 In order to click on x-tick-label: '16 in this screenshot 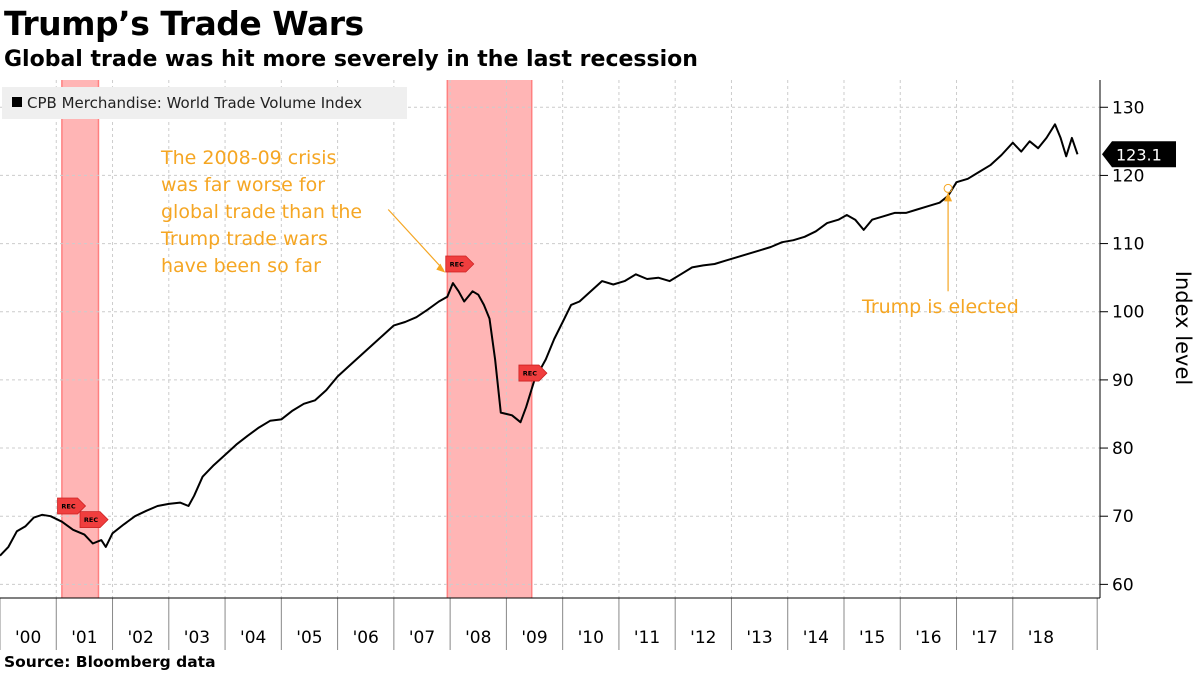, I will do `click(928, 638)`.